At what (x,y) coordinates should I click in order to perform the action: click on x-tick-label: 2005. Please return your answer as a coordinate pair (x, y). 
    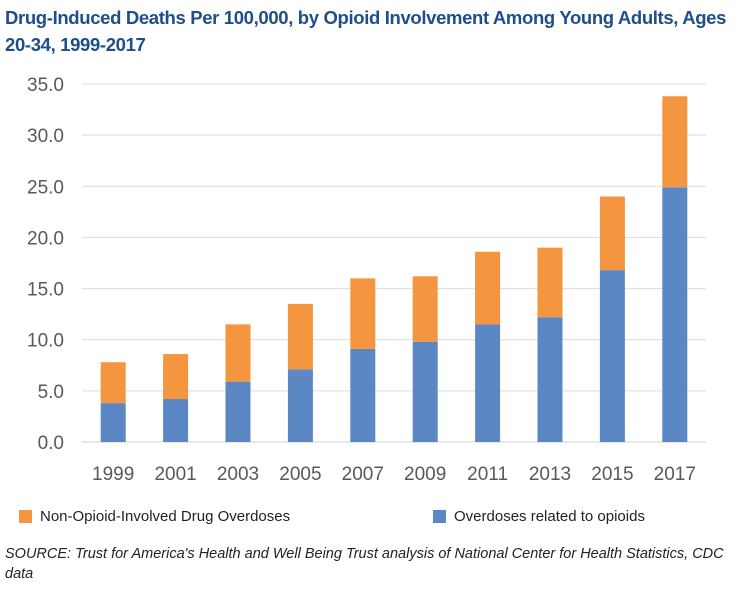
    Looking at the image, I should click on (300, 474).